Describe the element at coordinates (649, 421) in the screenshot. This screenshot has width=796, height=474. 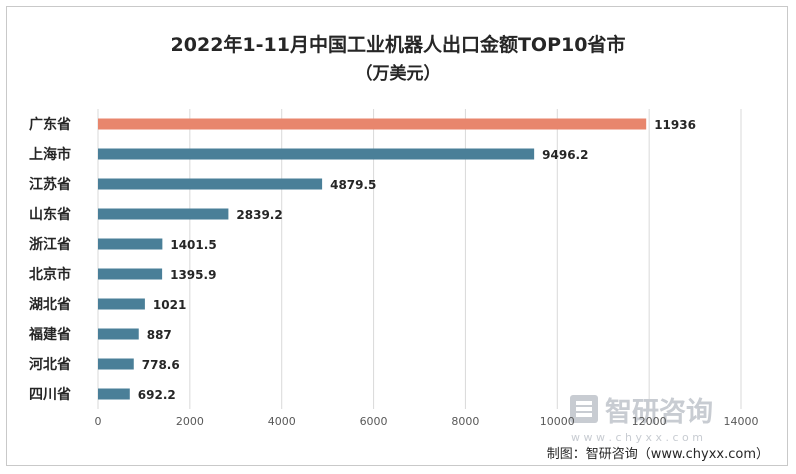
I see `x-tick-label: 12000` at that location.